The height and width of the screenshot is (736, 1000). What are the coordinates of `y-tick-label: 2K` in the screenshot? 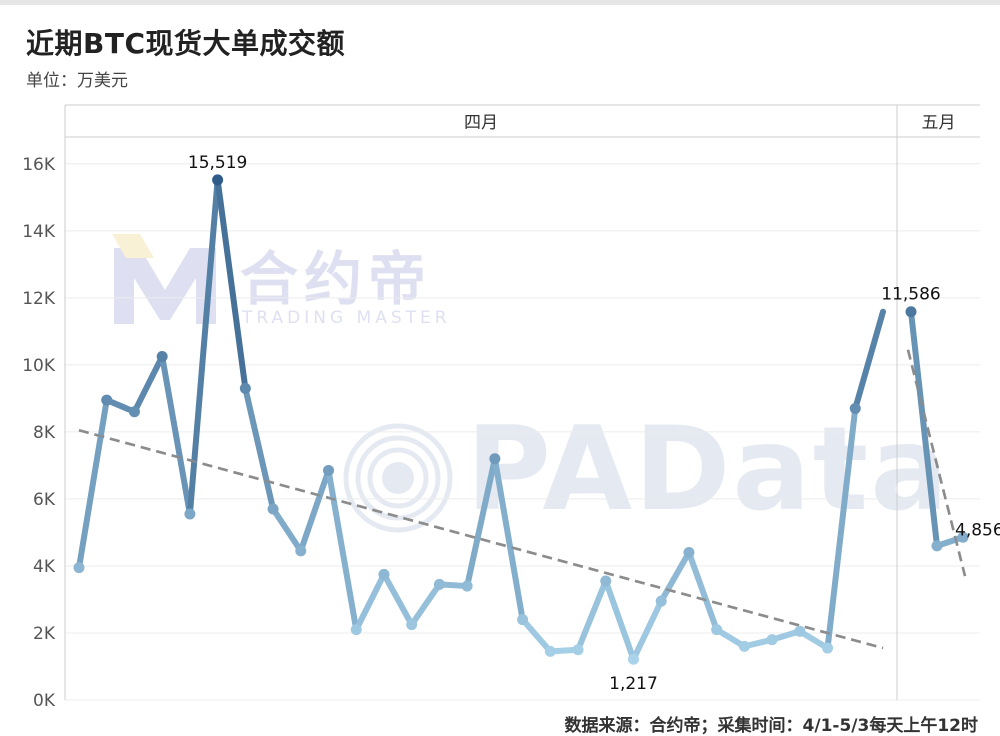 It's located at (44, 634).